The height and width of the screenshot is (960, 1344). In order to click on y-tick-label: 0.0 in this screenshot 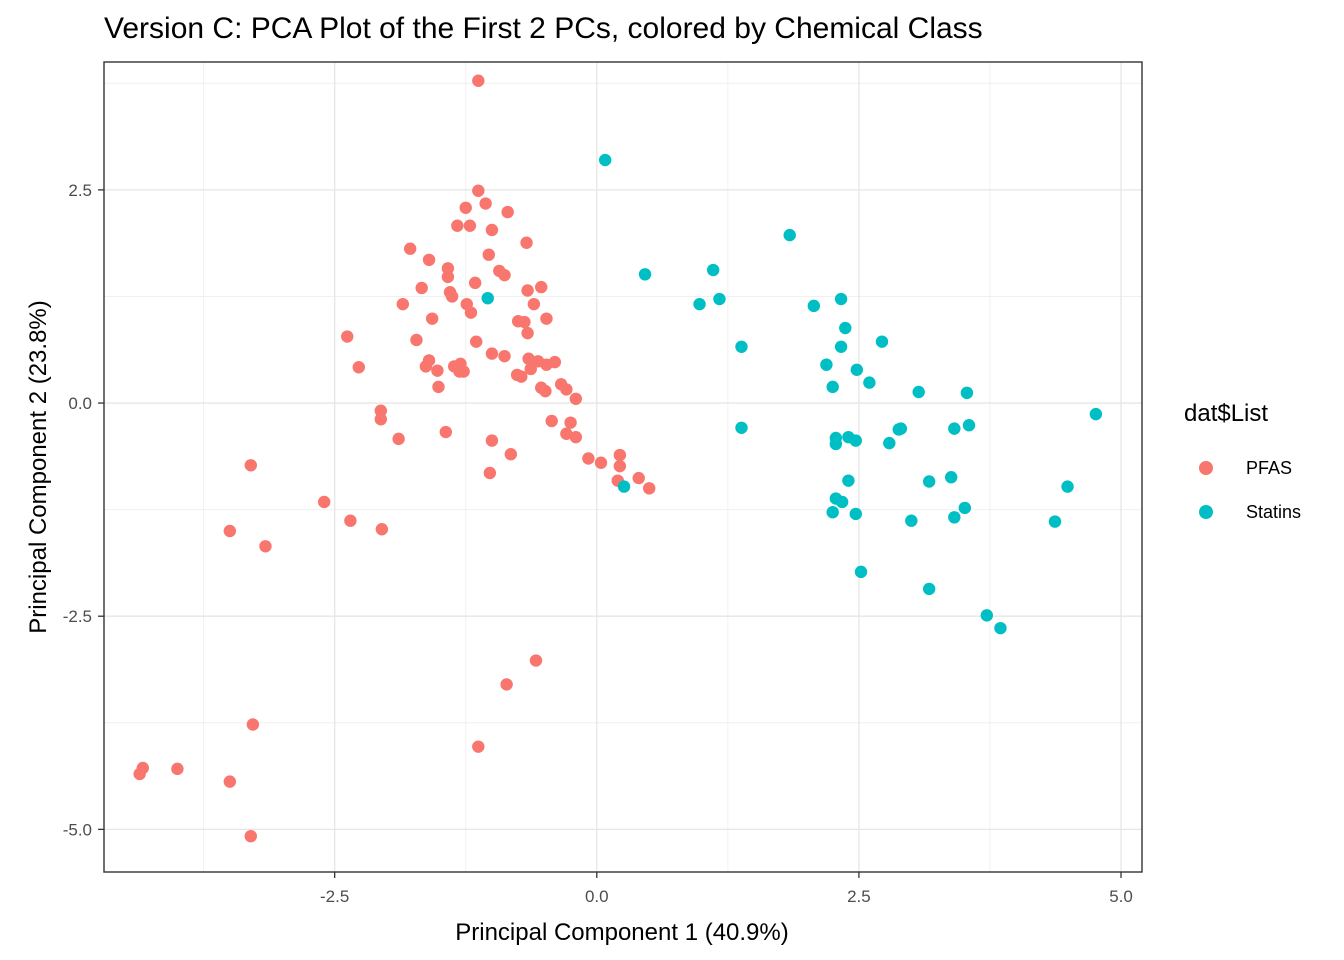, I will do `click(80, 403)`.